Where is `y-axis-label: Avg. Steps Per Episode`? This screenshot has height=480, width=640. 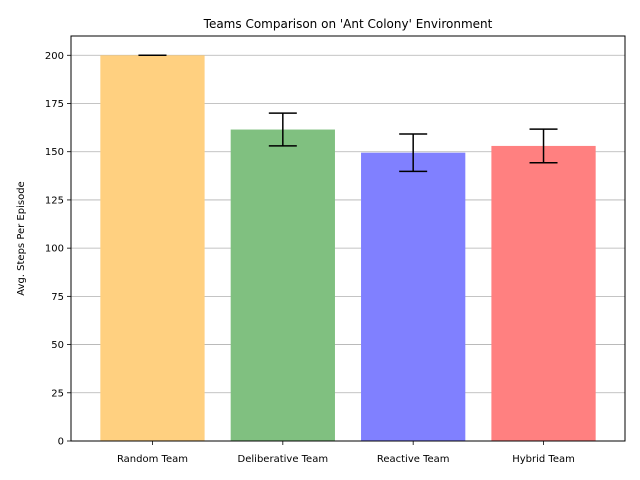
y-axis-label: Avg. Steps Per Episode is located at coordinates (21, 238).